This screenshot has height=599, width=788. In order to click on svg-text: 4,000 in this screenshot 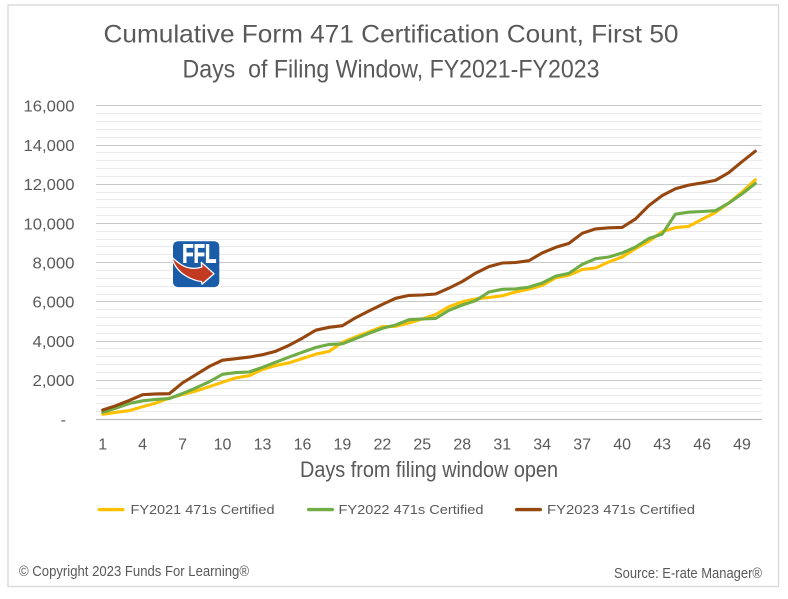, I will do `click(54, 342)`.